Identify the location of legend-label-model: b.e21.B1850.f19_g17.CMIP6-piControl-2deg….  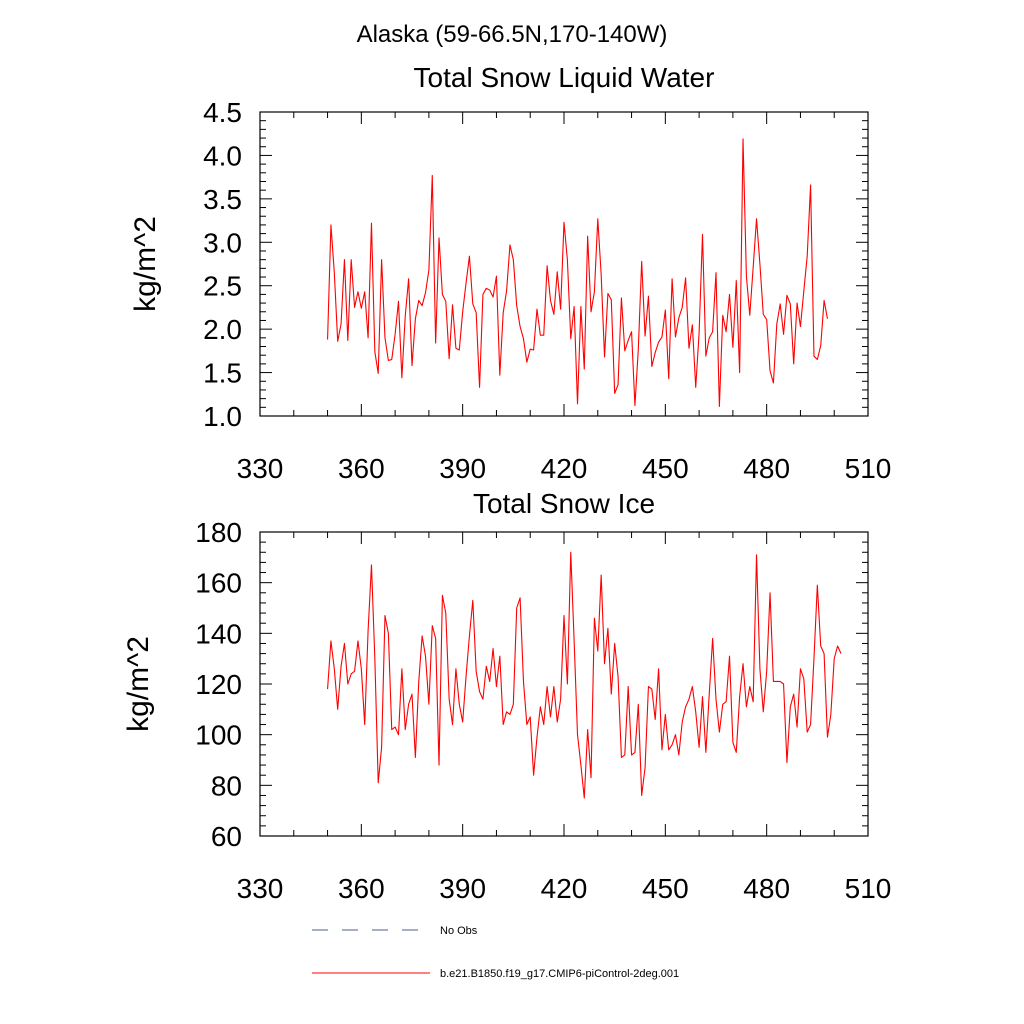
(559, 974).